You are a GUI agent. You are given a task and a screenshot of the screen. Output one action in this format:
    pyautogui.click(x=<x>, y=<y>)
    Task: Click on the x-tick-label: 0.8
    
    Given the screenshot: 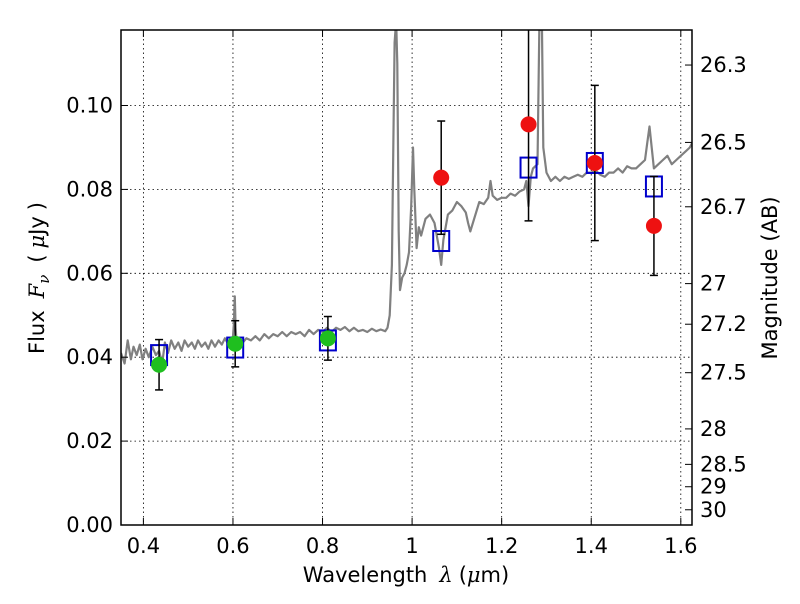 What is the action you would take?
    pyautogui.click(x=322, y=546)
    